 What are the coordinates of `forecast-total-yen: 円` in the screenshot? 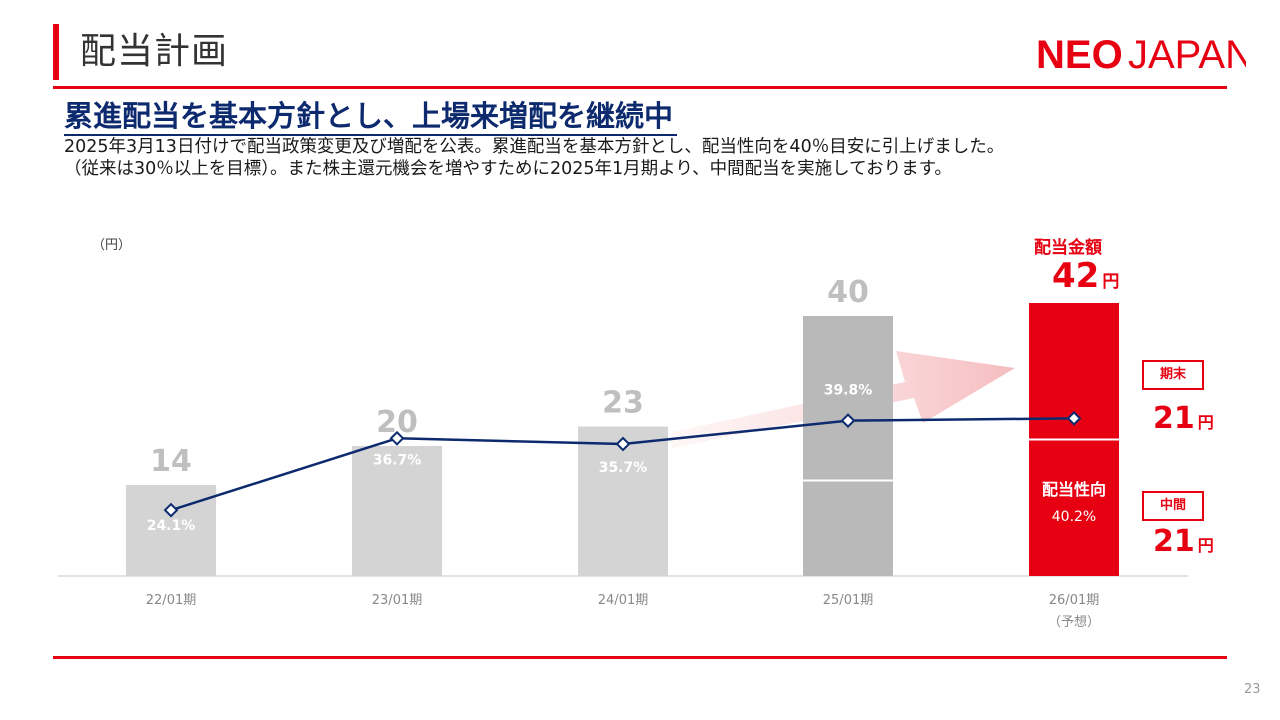 It's located at (1111, 282).